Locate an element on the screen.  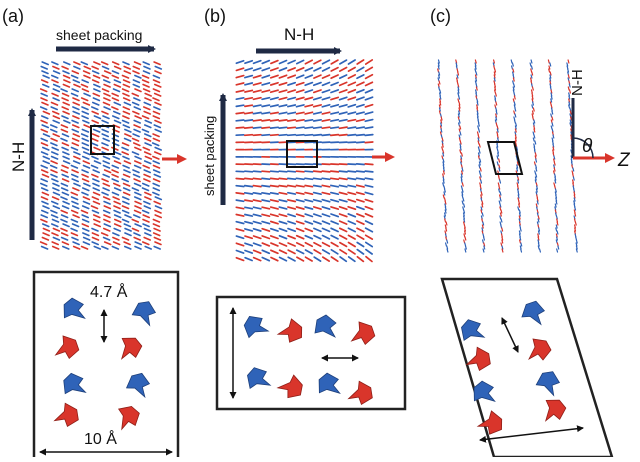
panel-c-inset-strands is located at coordinates (513, 368).